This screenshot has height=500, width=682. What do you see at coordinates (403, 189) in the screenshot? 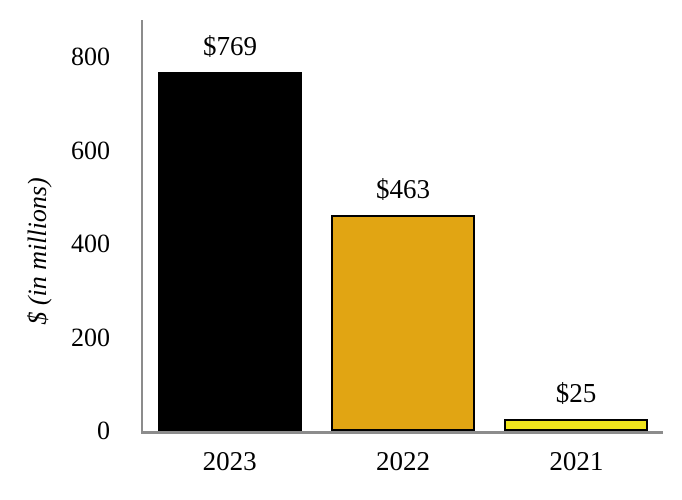
I see `bar-value-label: $463` at bounding box center [403, 189].